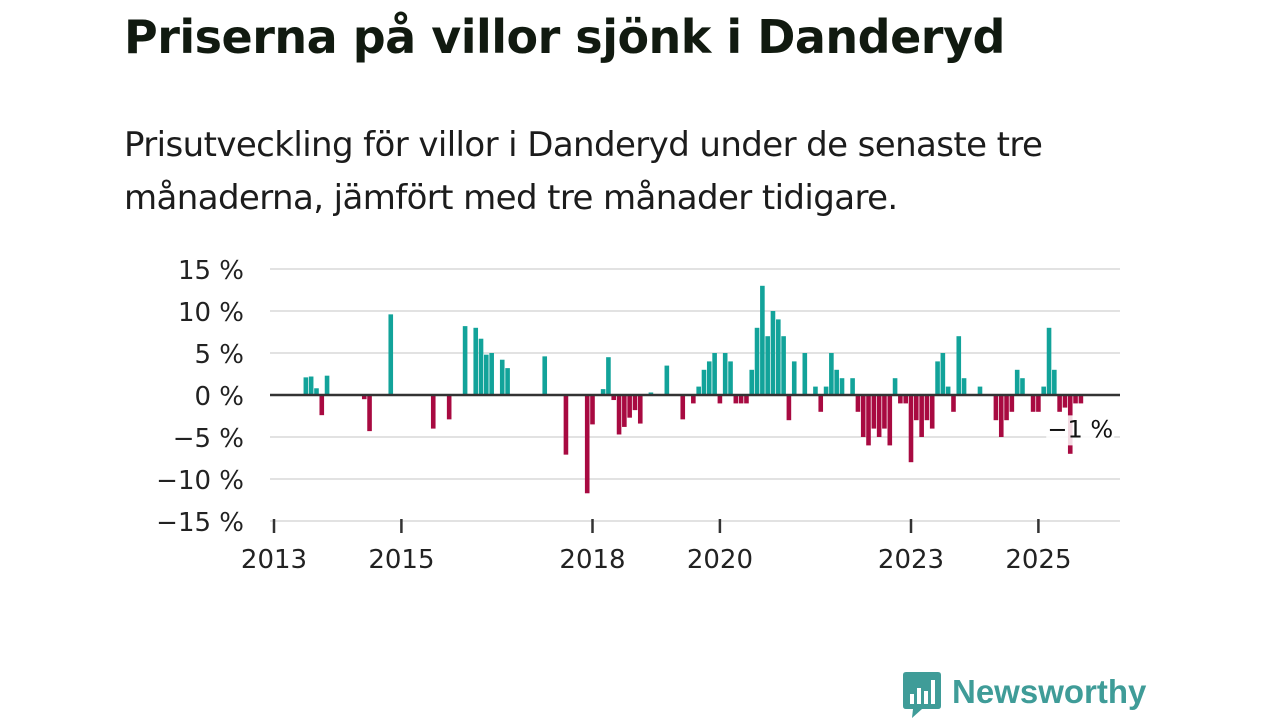 The height and width of the screenshot is (720, 1280). Describe the element at coordinates (564, 37) in the screenshot. I see `page-title: Priserna på villor sjönk i Danderyd` at that location.